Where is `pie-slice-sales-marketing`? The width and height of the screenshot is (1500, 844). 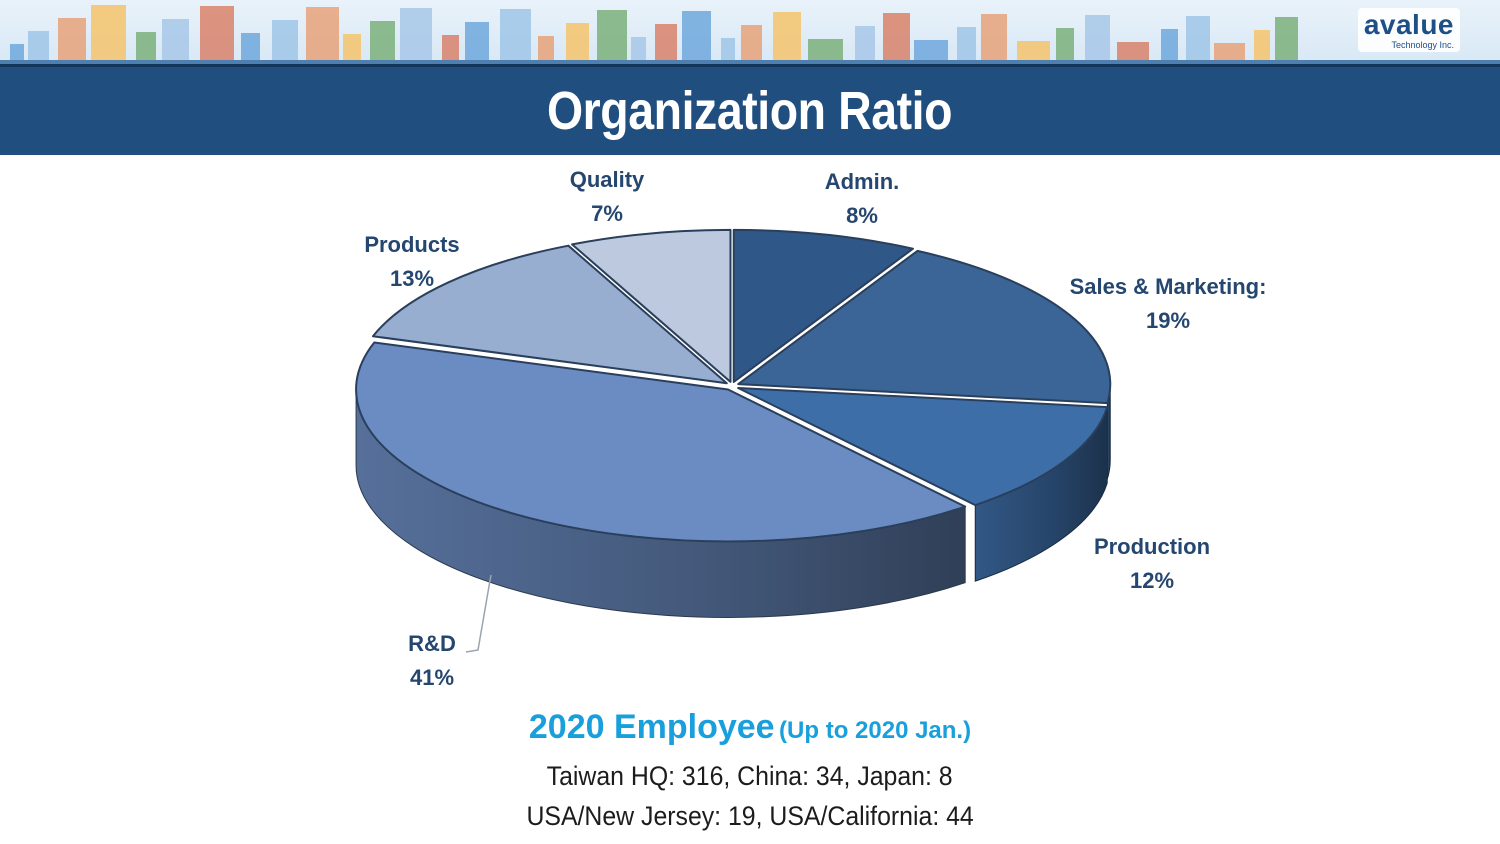
pie-slice-sales-marketing is located at coordinates (924, 327).